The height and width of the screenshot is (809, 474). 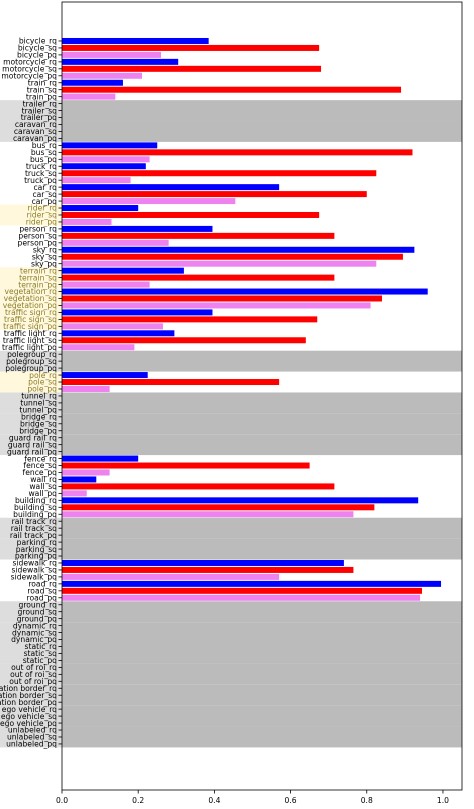 What do you see at coordinates (37, 55) in the screenshot?
I see `y-tick-label: bicycle_pq` at bounding box center [37, 55].